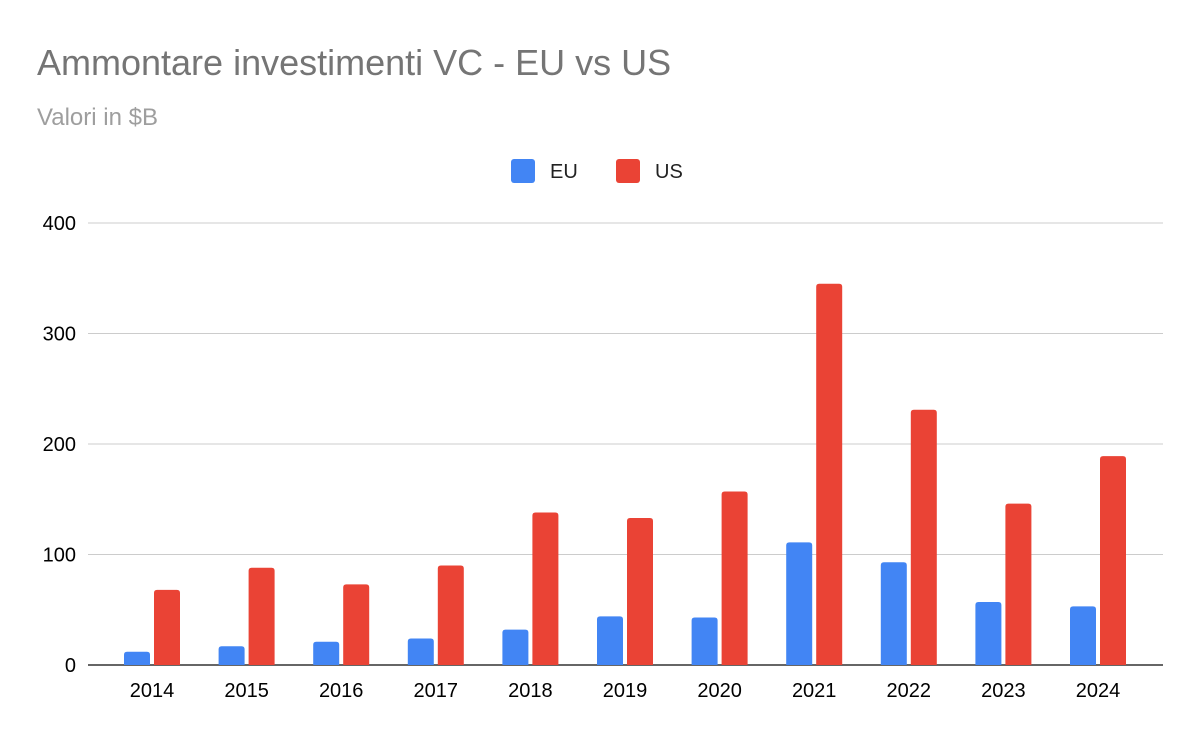 The width and height of the screenshot is (1200, 742). What do you see at coordinates (167, 627) in the screenshot?
I see `bar-us-2014` at bounding box center [167, 627].